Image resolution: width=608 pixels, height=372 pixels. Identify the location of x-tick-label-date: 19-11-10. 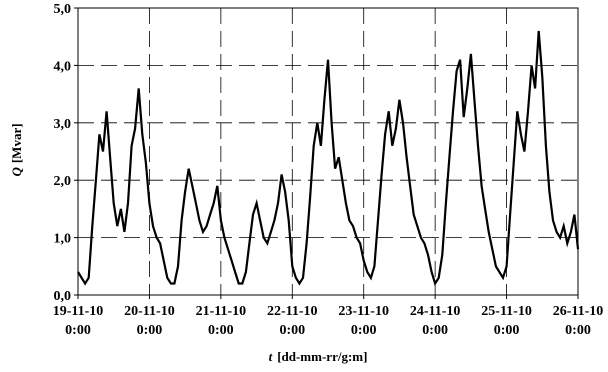
(78, 311).